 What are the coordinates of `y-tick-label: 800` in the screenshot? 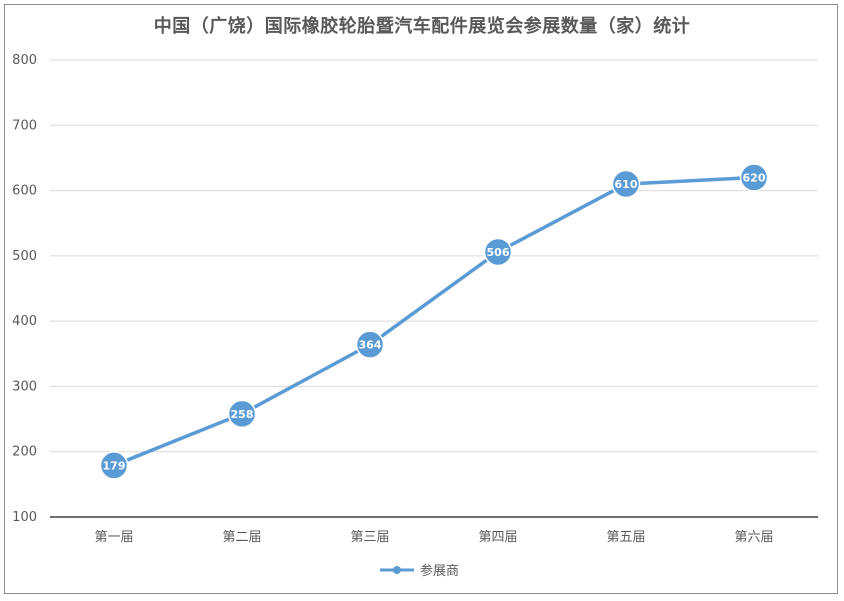 It's located at (24, 60).